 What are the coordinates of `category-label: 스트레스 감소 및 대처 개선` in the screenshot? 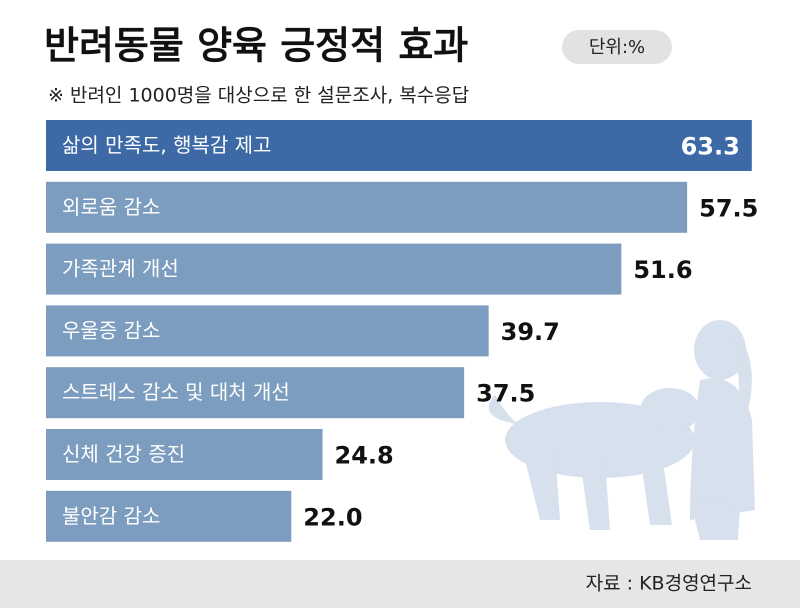 It's located at (176, 392).